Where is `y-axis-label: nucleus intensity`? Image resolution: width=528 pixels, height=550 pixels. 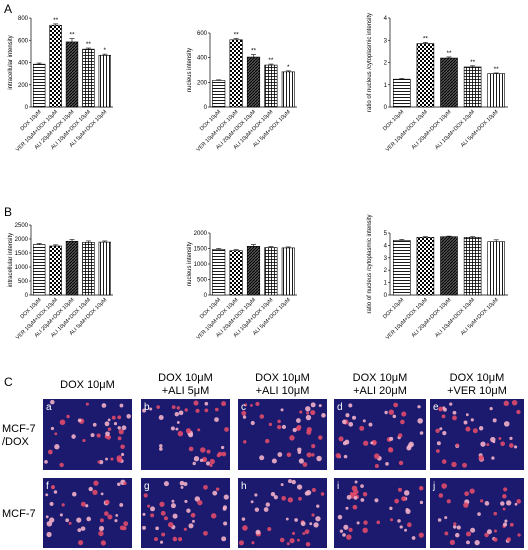
y-axis-label: nucleus intensity is located at coordinates (190, 70).